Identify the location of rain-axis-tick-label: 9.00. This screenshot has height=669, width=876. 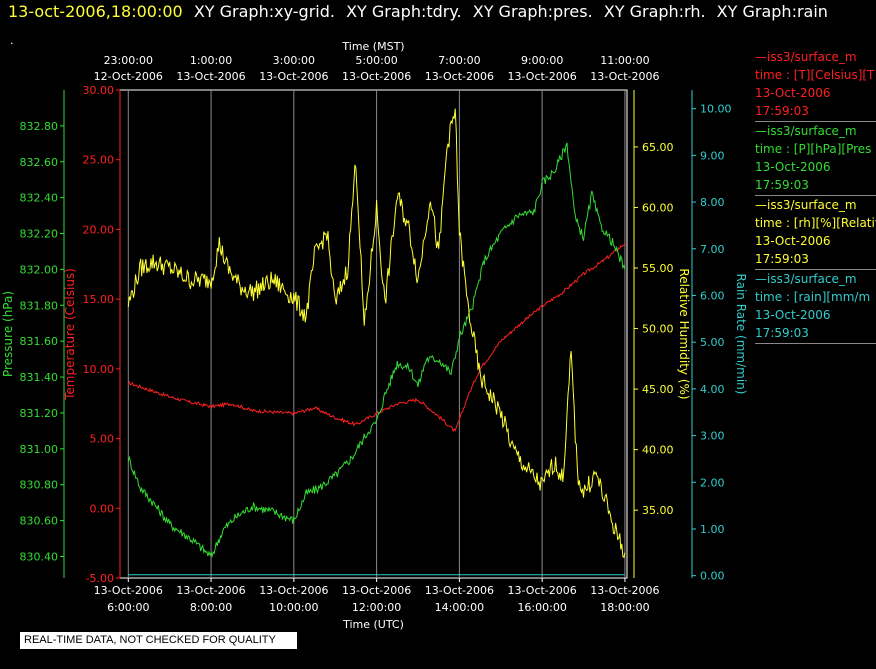
(712, 155).